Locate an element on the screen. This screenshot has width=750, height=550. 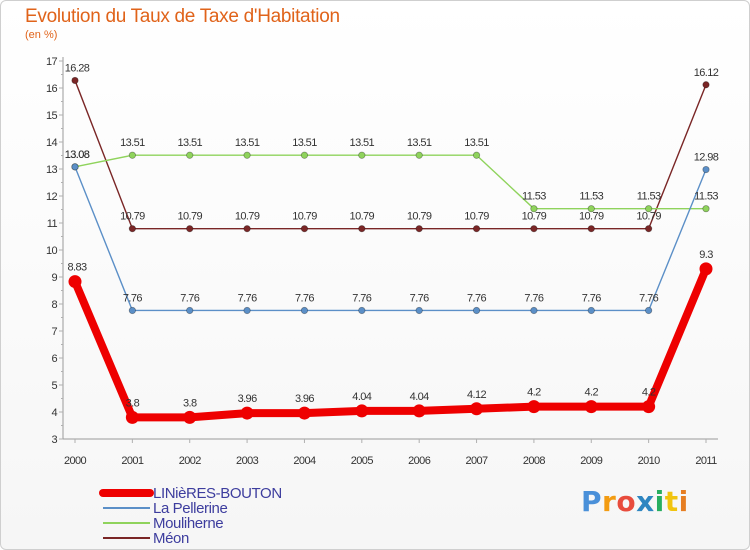
y-tick-label: 14 is located at coordinates (52, 143).